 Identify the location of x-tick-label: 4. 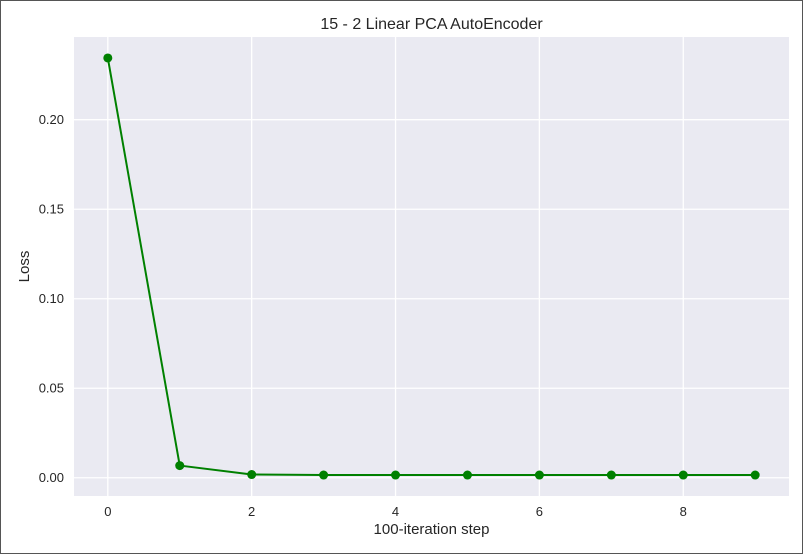
(395, 511).